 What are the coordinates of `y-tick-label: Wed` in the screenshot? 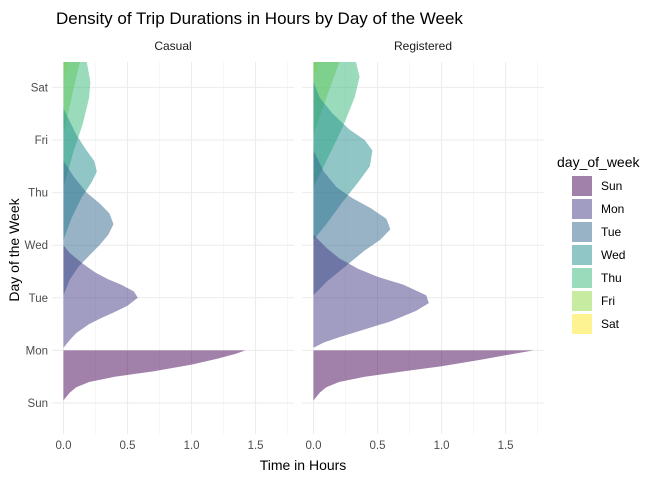 It's located at (36, 246).